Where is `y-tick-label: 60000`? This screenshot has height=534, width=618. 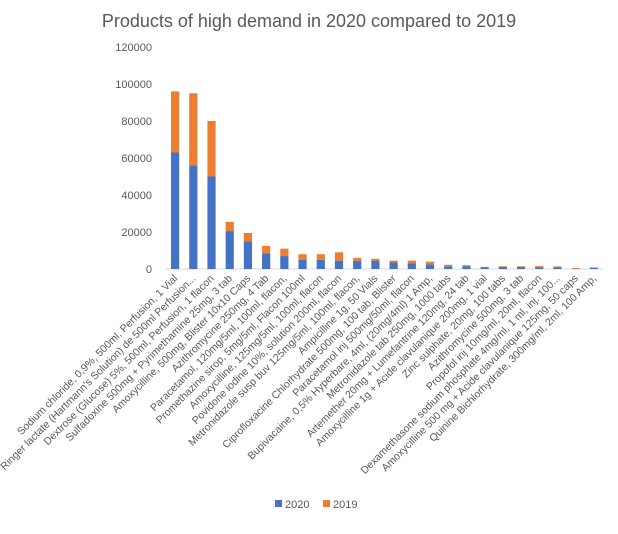
y-tick-label: 60000 is located at coordinates (136, 159).